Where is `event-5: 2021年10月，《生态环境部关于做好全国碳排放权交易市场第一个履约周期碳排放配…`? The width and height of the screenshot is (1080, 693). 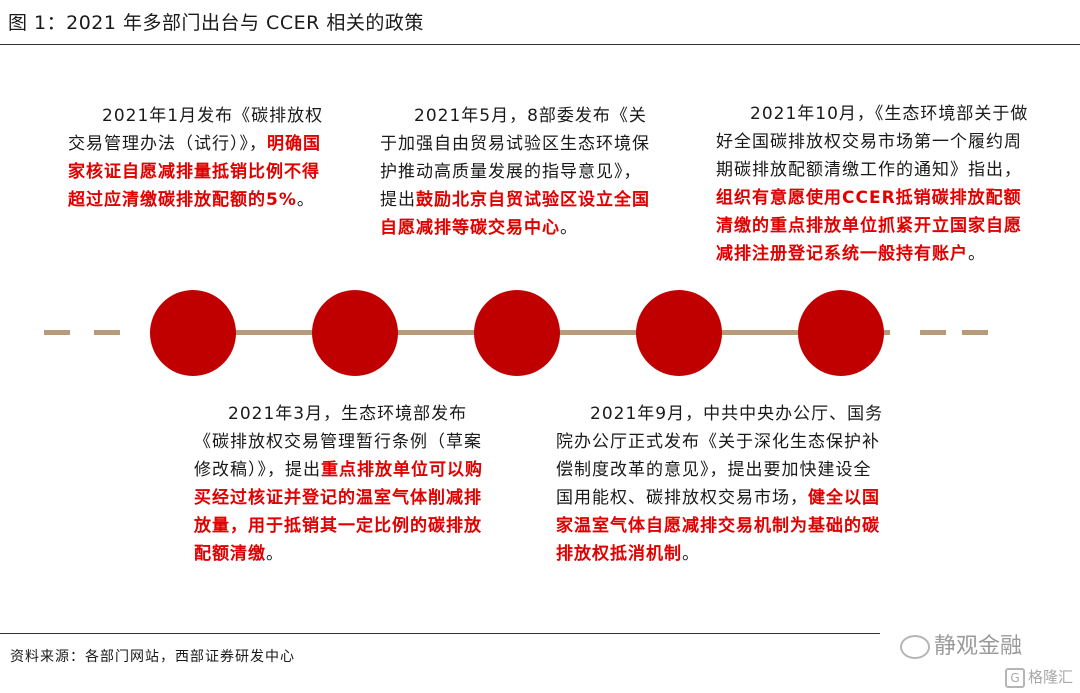 event-5: 2021年10月，《生态环境部关于做好全国碳排放权交易市场第一个履约周期碳排放配… is located at coordinates (876, 184).